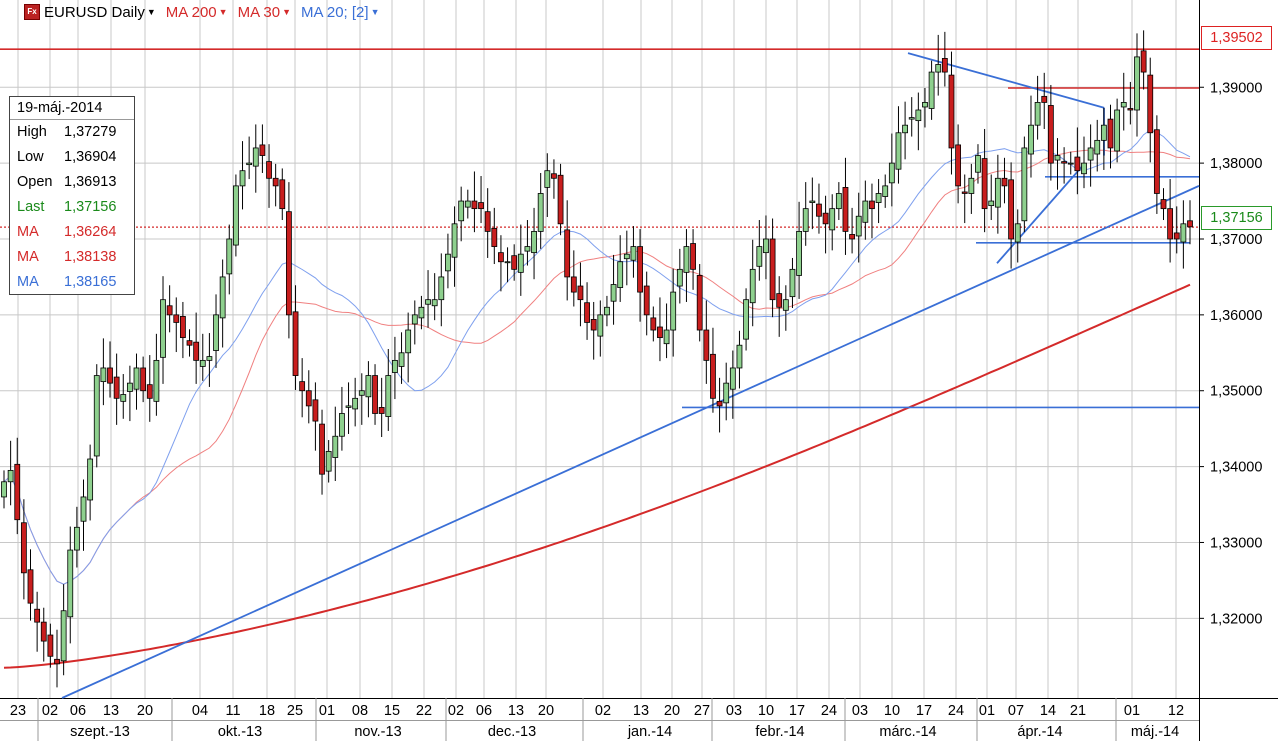 The image size is (1278, 741). Describe the element at coordinates (72, 182) in the screenshot. I see `info-row-open: Open 1,36913` at that location.